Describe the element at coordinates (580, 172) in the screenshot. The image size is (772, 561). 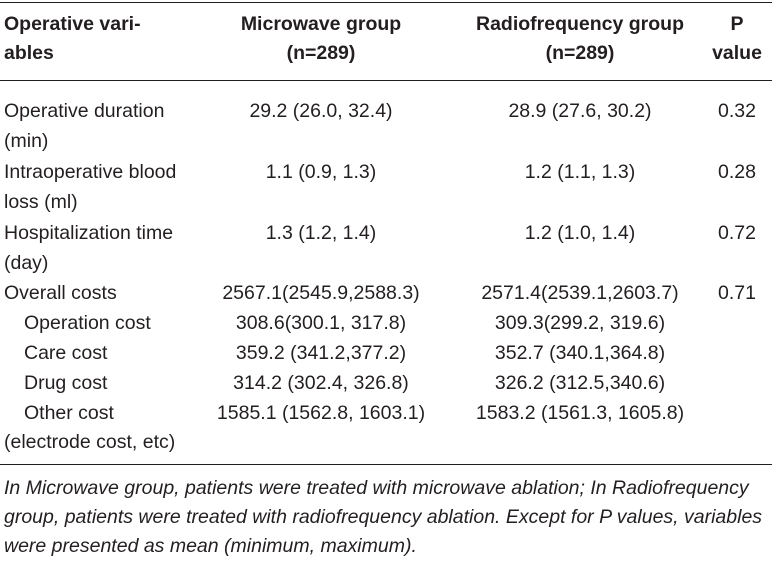
I see `row-radiofrequency: 1.2 (1.1, 1.3)` at that location.